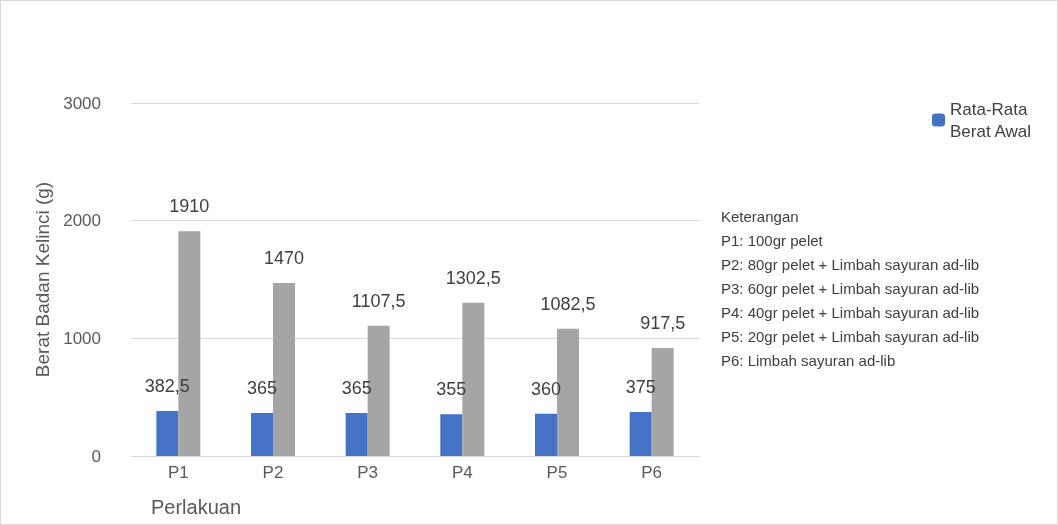 The width and height of the screenshot is (1058, 525). What do you see at coordinates (850, 336) in the screenshot?
I see `text: P5: 20gr pelet + Limbah sayuran ad-lib` at bounding box center [850, 336].